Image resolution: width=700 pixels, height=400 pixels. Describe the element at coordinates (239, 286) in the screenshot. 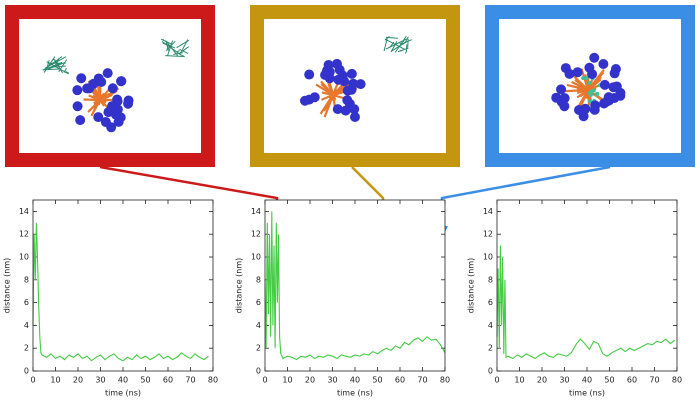

I see `y-axis-label: distance (nm)` at that location.